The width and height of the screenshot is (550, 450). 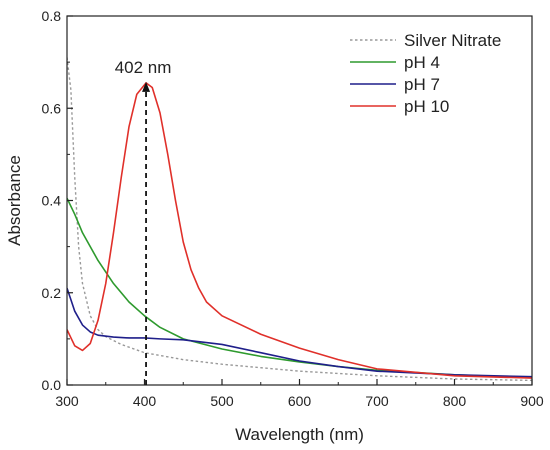 I want to click on legend-label-2: pH 7, so click(x=422, y=84).